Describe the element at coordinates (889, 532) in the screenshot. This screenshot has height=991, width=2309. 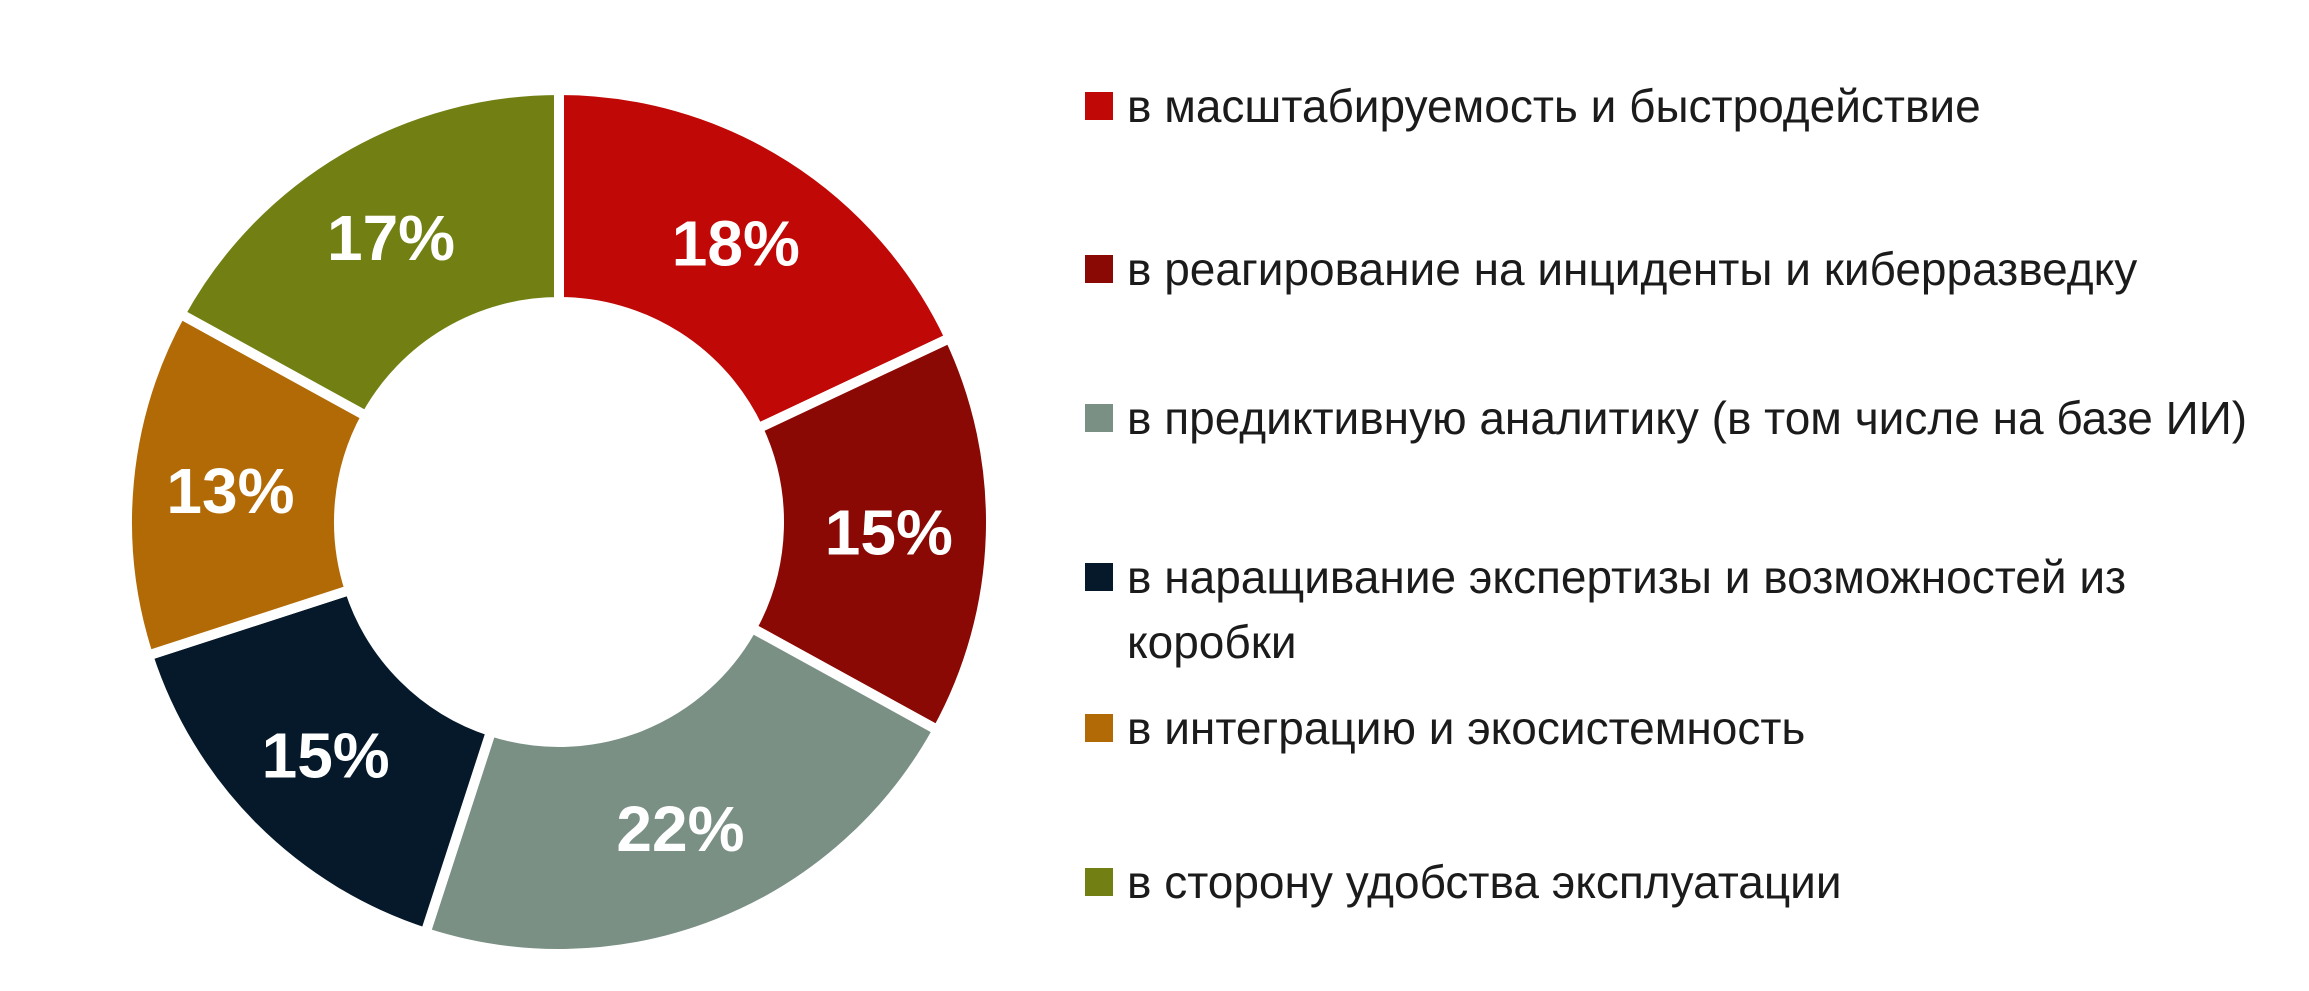
I see `slice-data-label-2: 15%` at that location.